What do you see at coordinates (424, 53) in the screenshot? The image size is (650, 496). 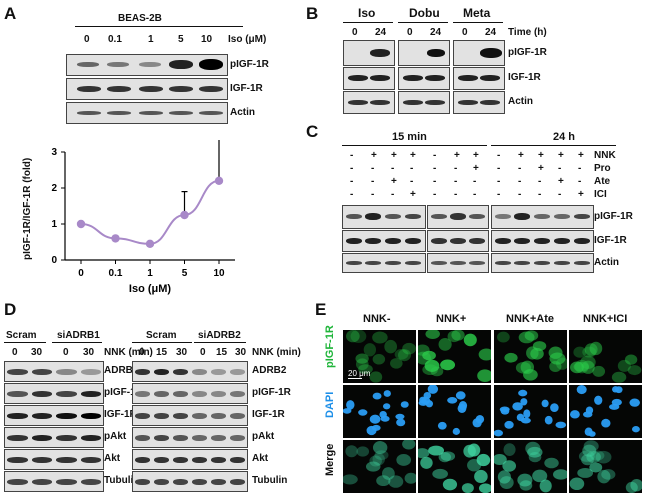 I see `blot-b-pigf1r-dobu` at bounding box center [424, 53].